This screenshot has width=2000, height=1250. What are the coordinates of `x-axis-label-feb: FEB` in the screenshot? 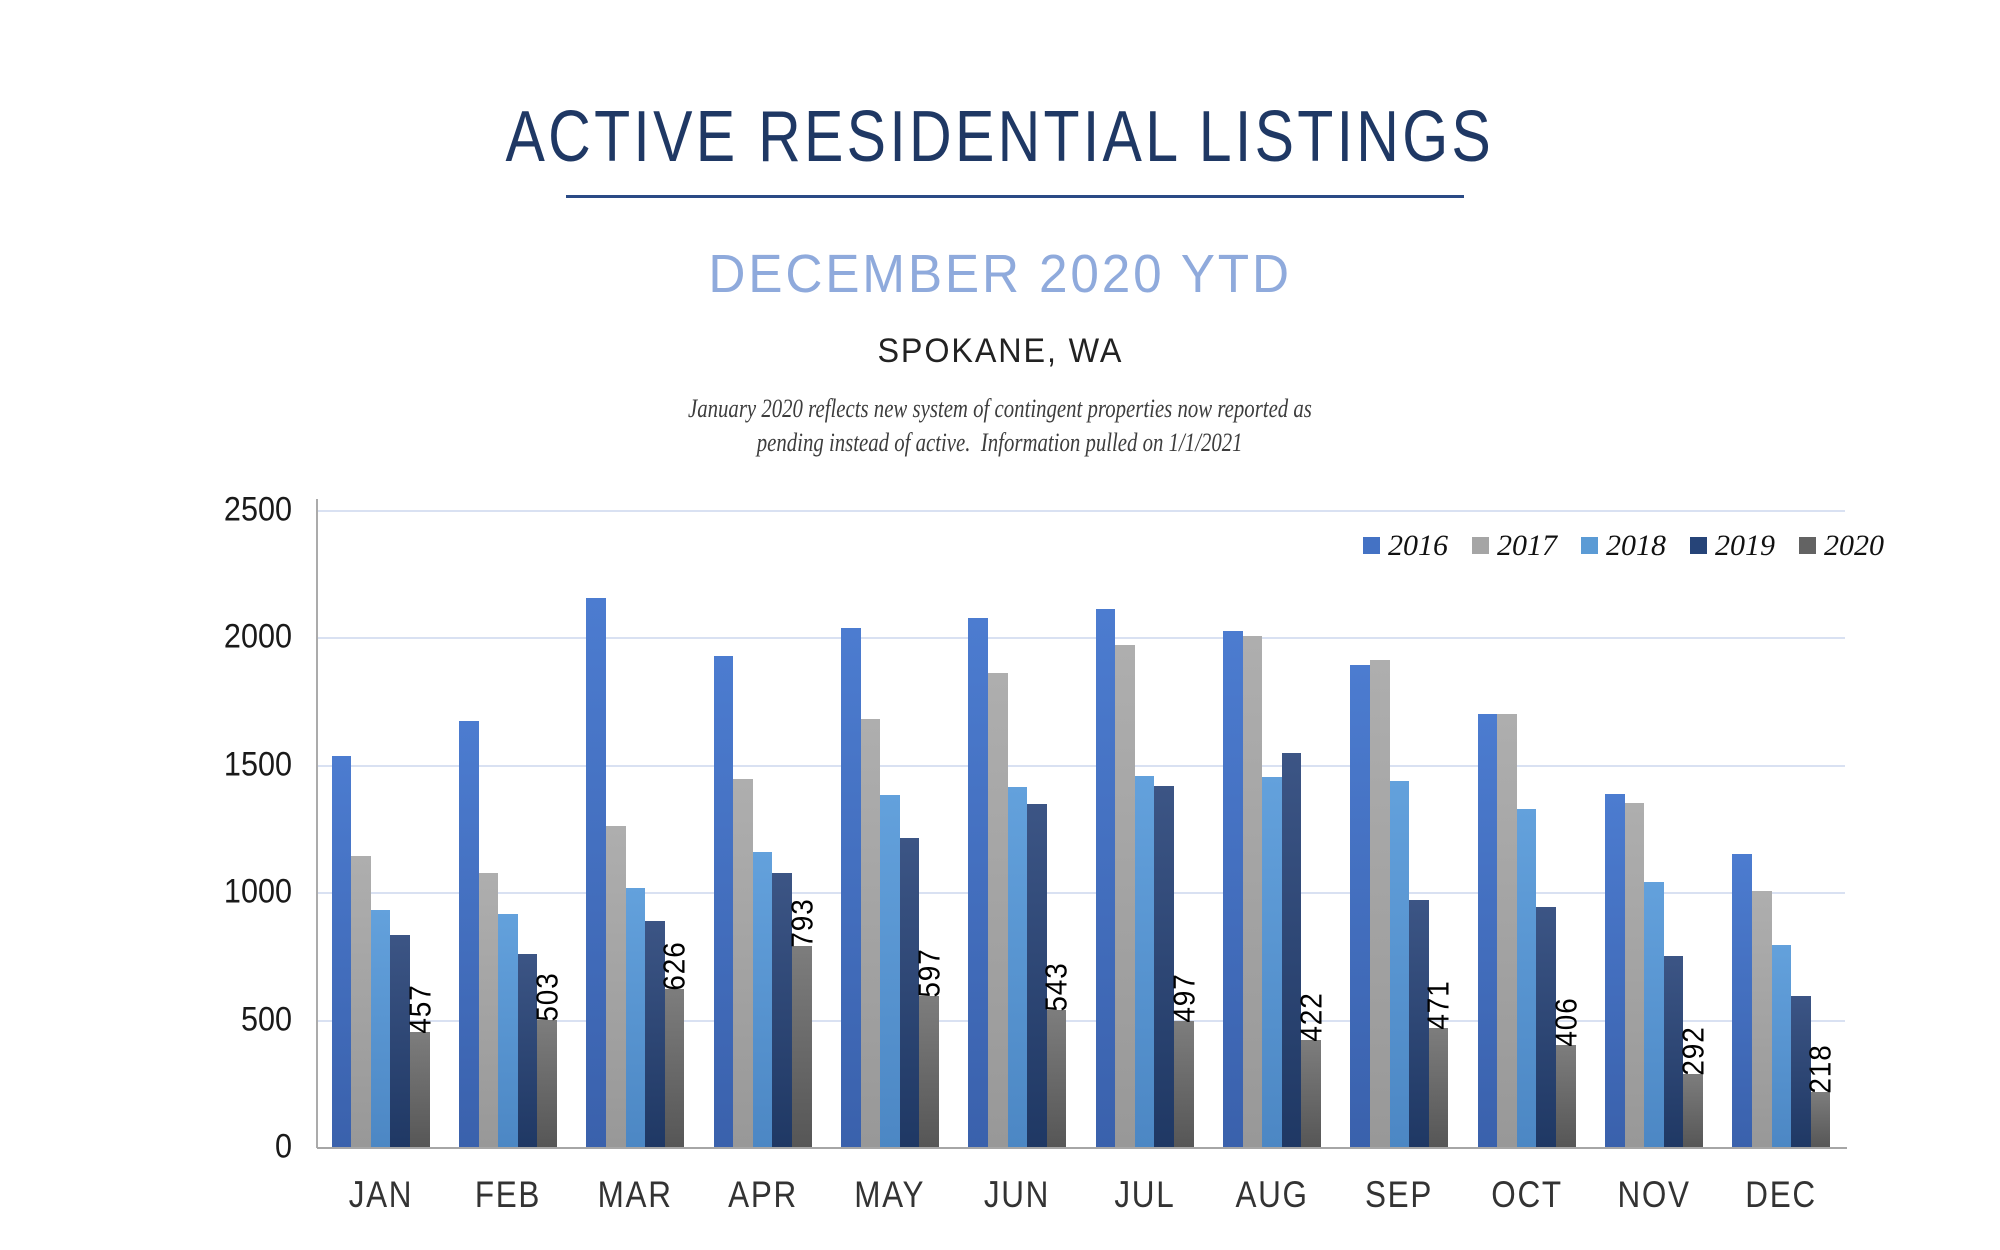 It's located at (508, 1194).